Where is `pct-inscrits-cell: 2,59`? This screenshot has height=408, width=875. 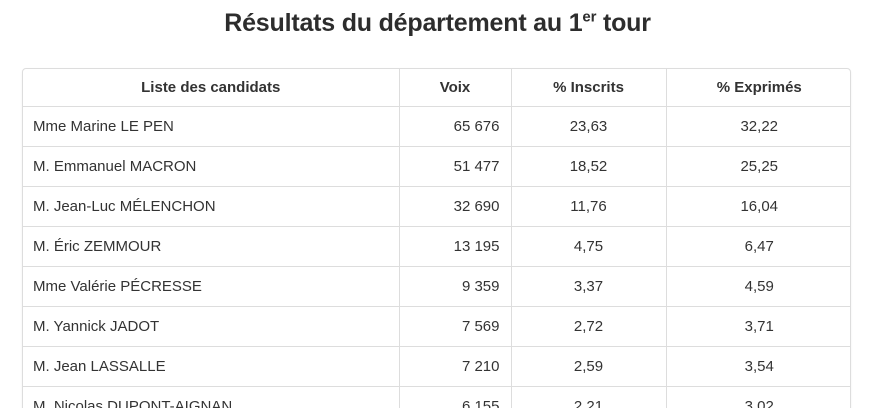 pct-inscrits-cell: 2,59 is located at coordinates (588, 366).